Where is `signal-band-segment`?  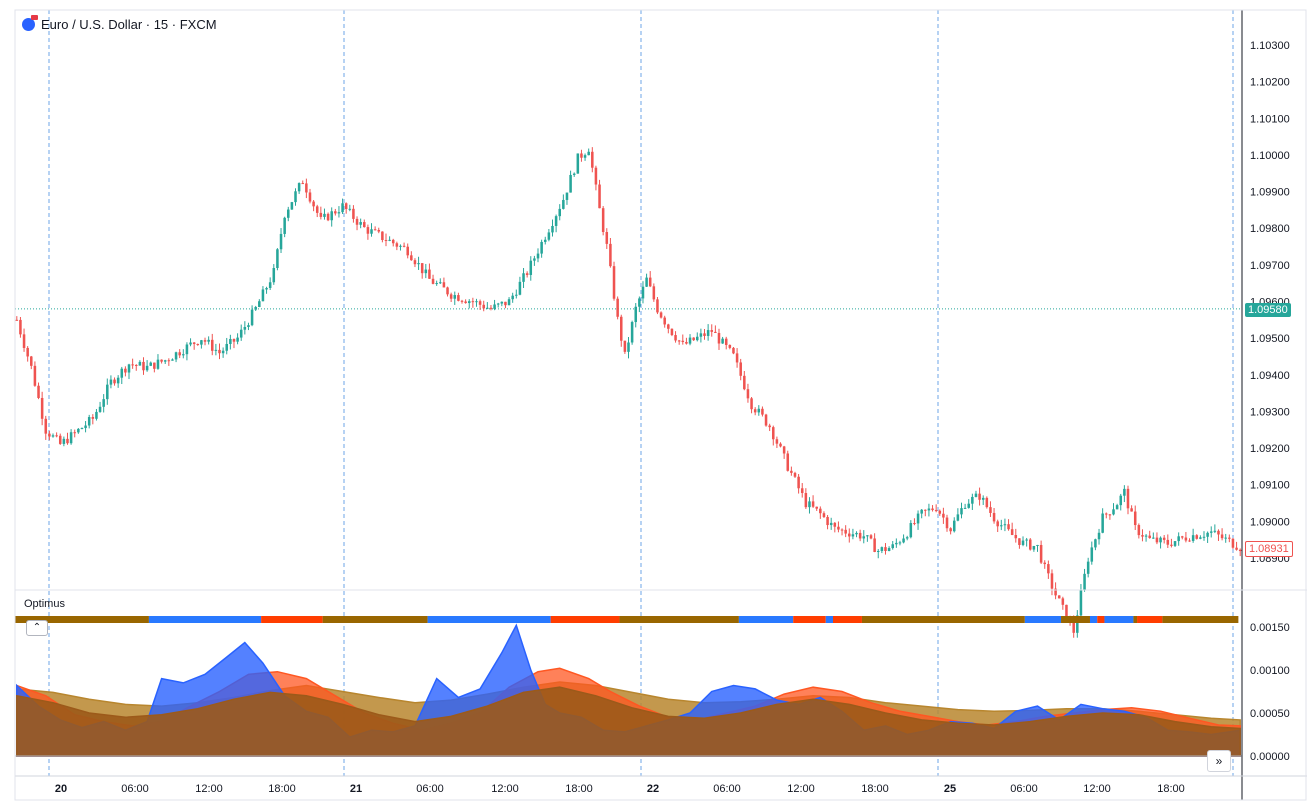
signal-band-segment is located at coordinates (766, 619).